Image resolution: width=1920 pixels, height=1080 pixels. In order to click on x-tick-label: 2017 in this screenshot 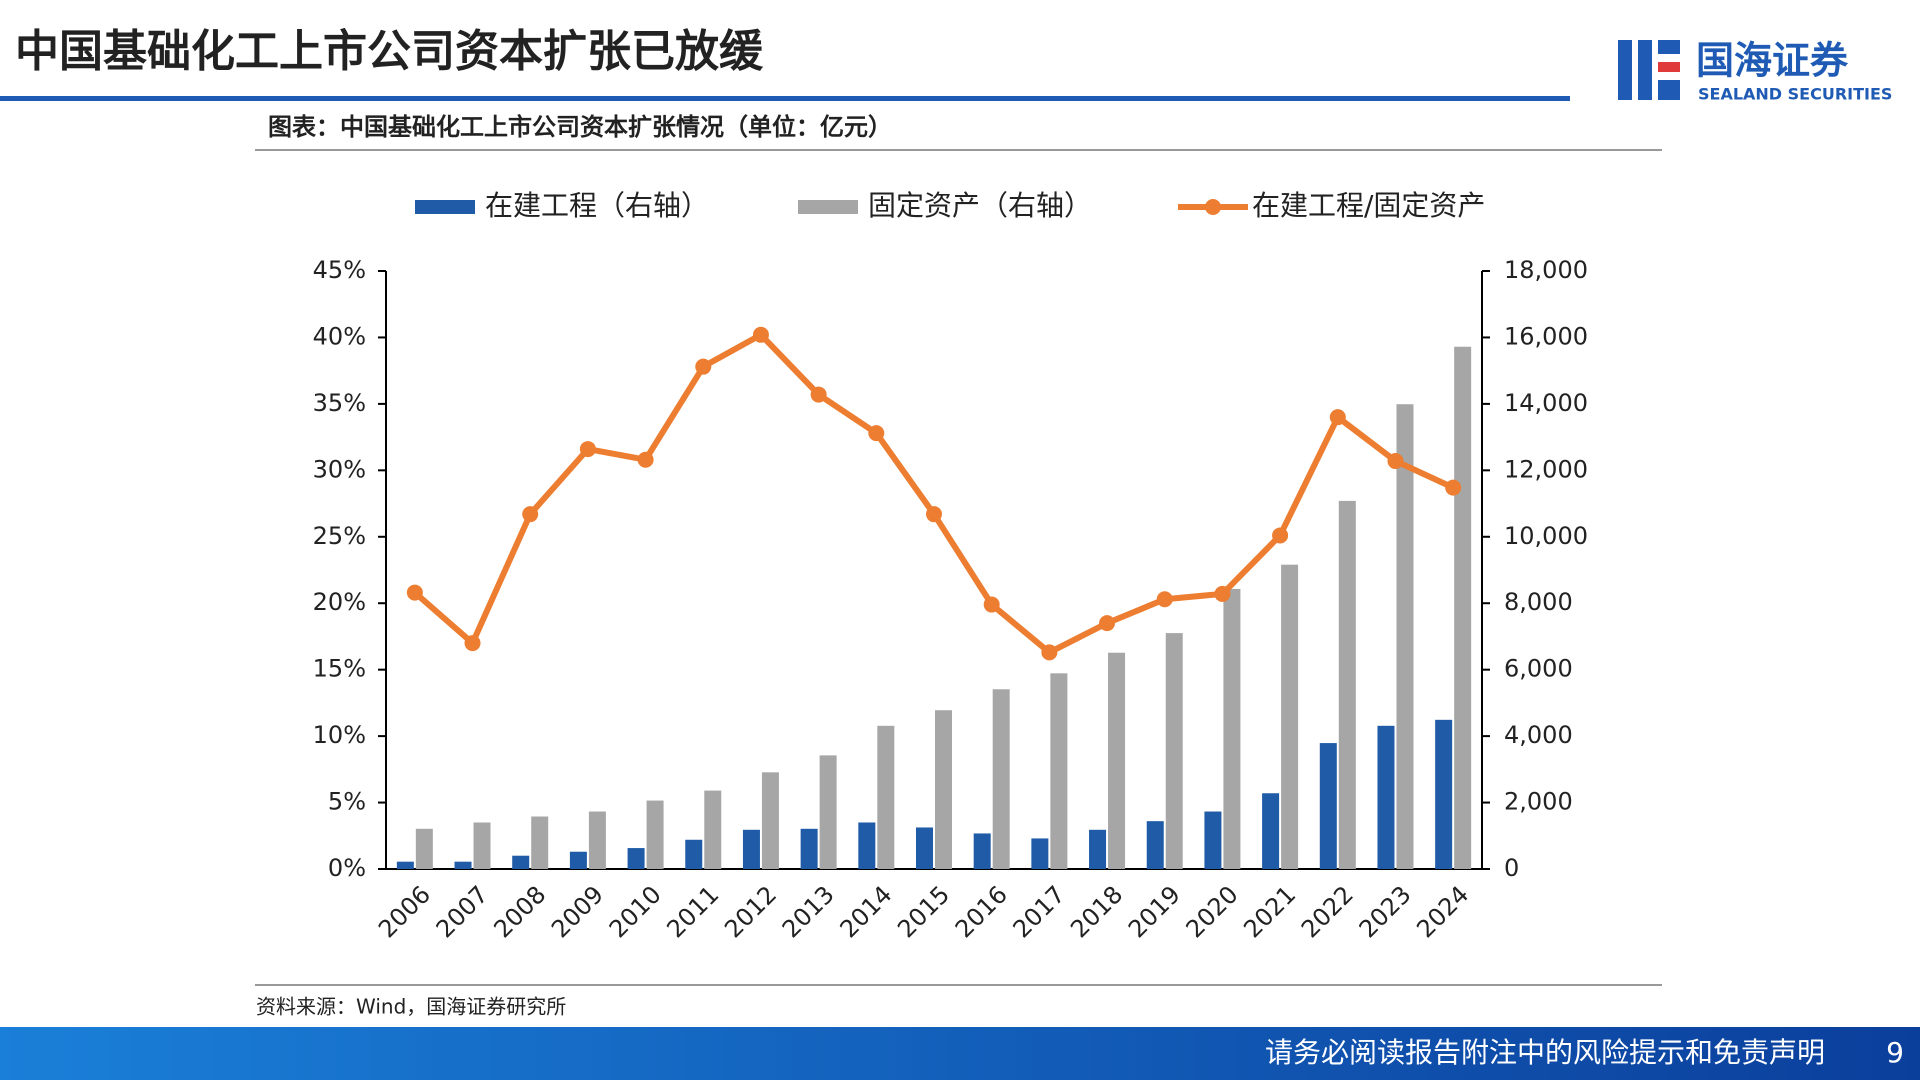, I will do `click(1039, 911)`.